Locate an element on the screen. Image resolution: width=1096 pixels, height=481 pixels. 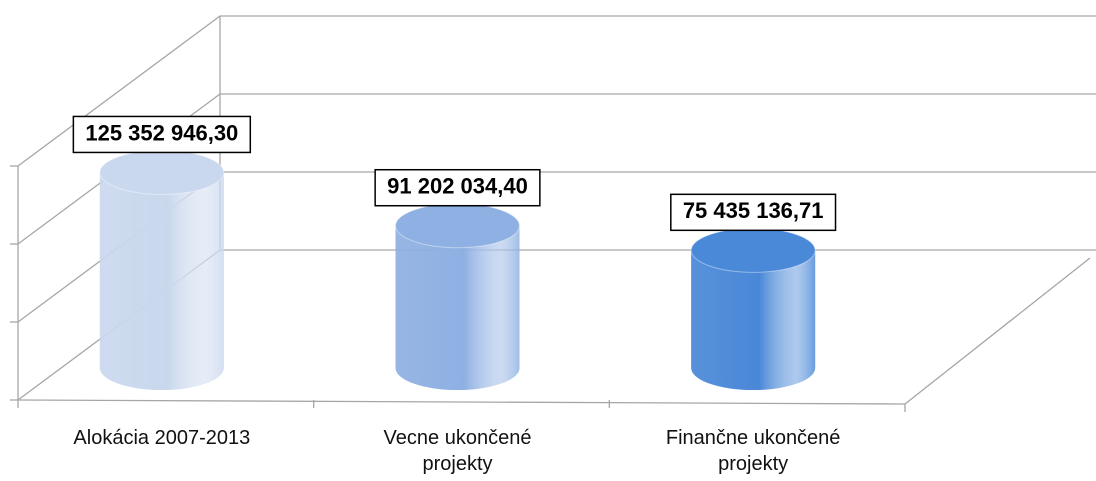
x-tick-label: Vecne ukončené projekty is located at coordinates (457, 451).